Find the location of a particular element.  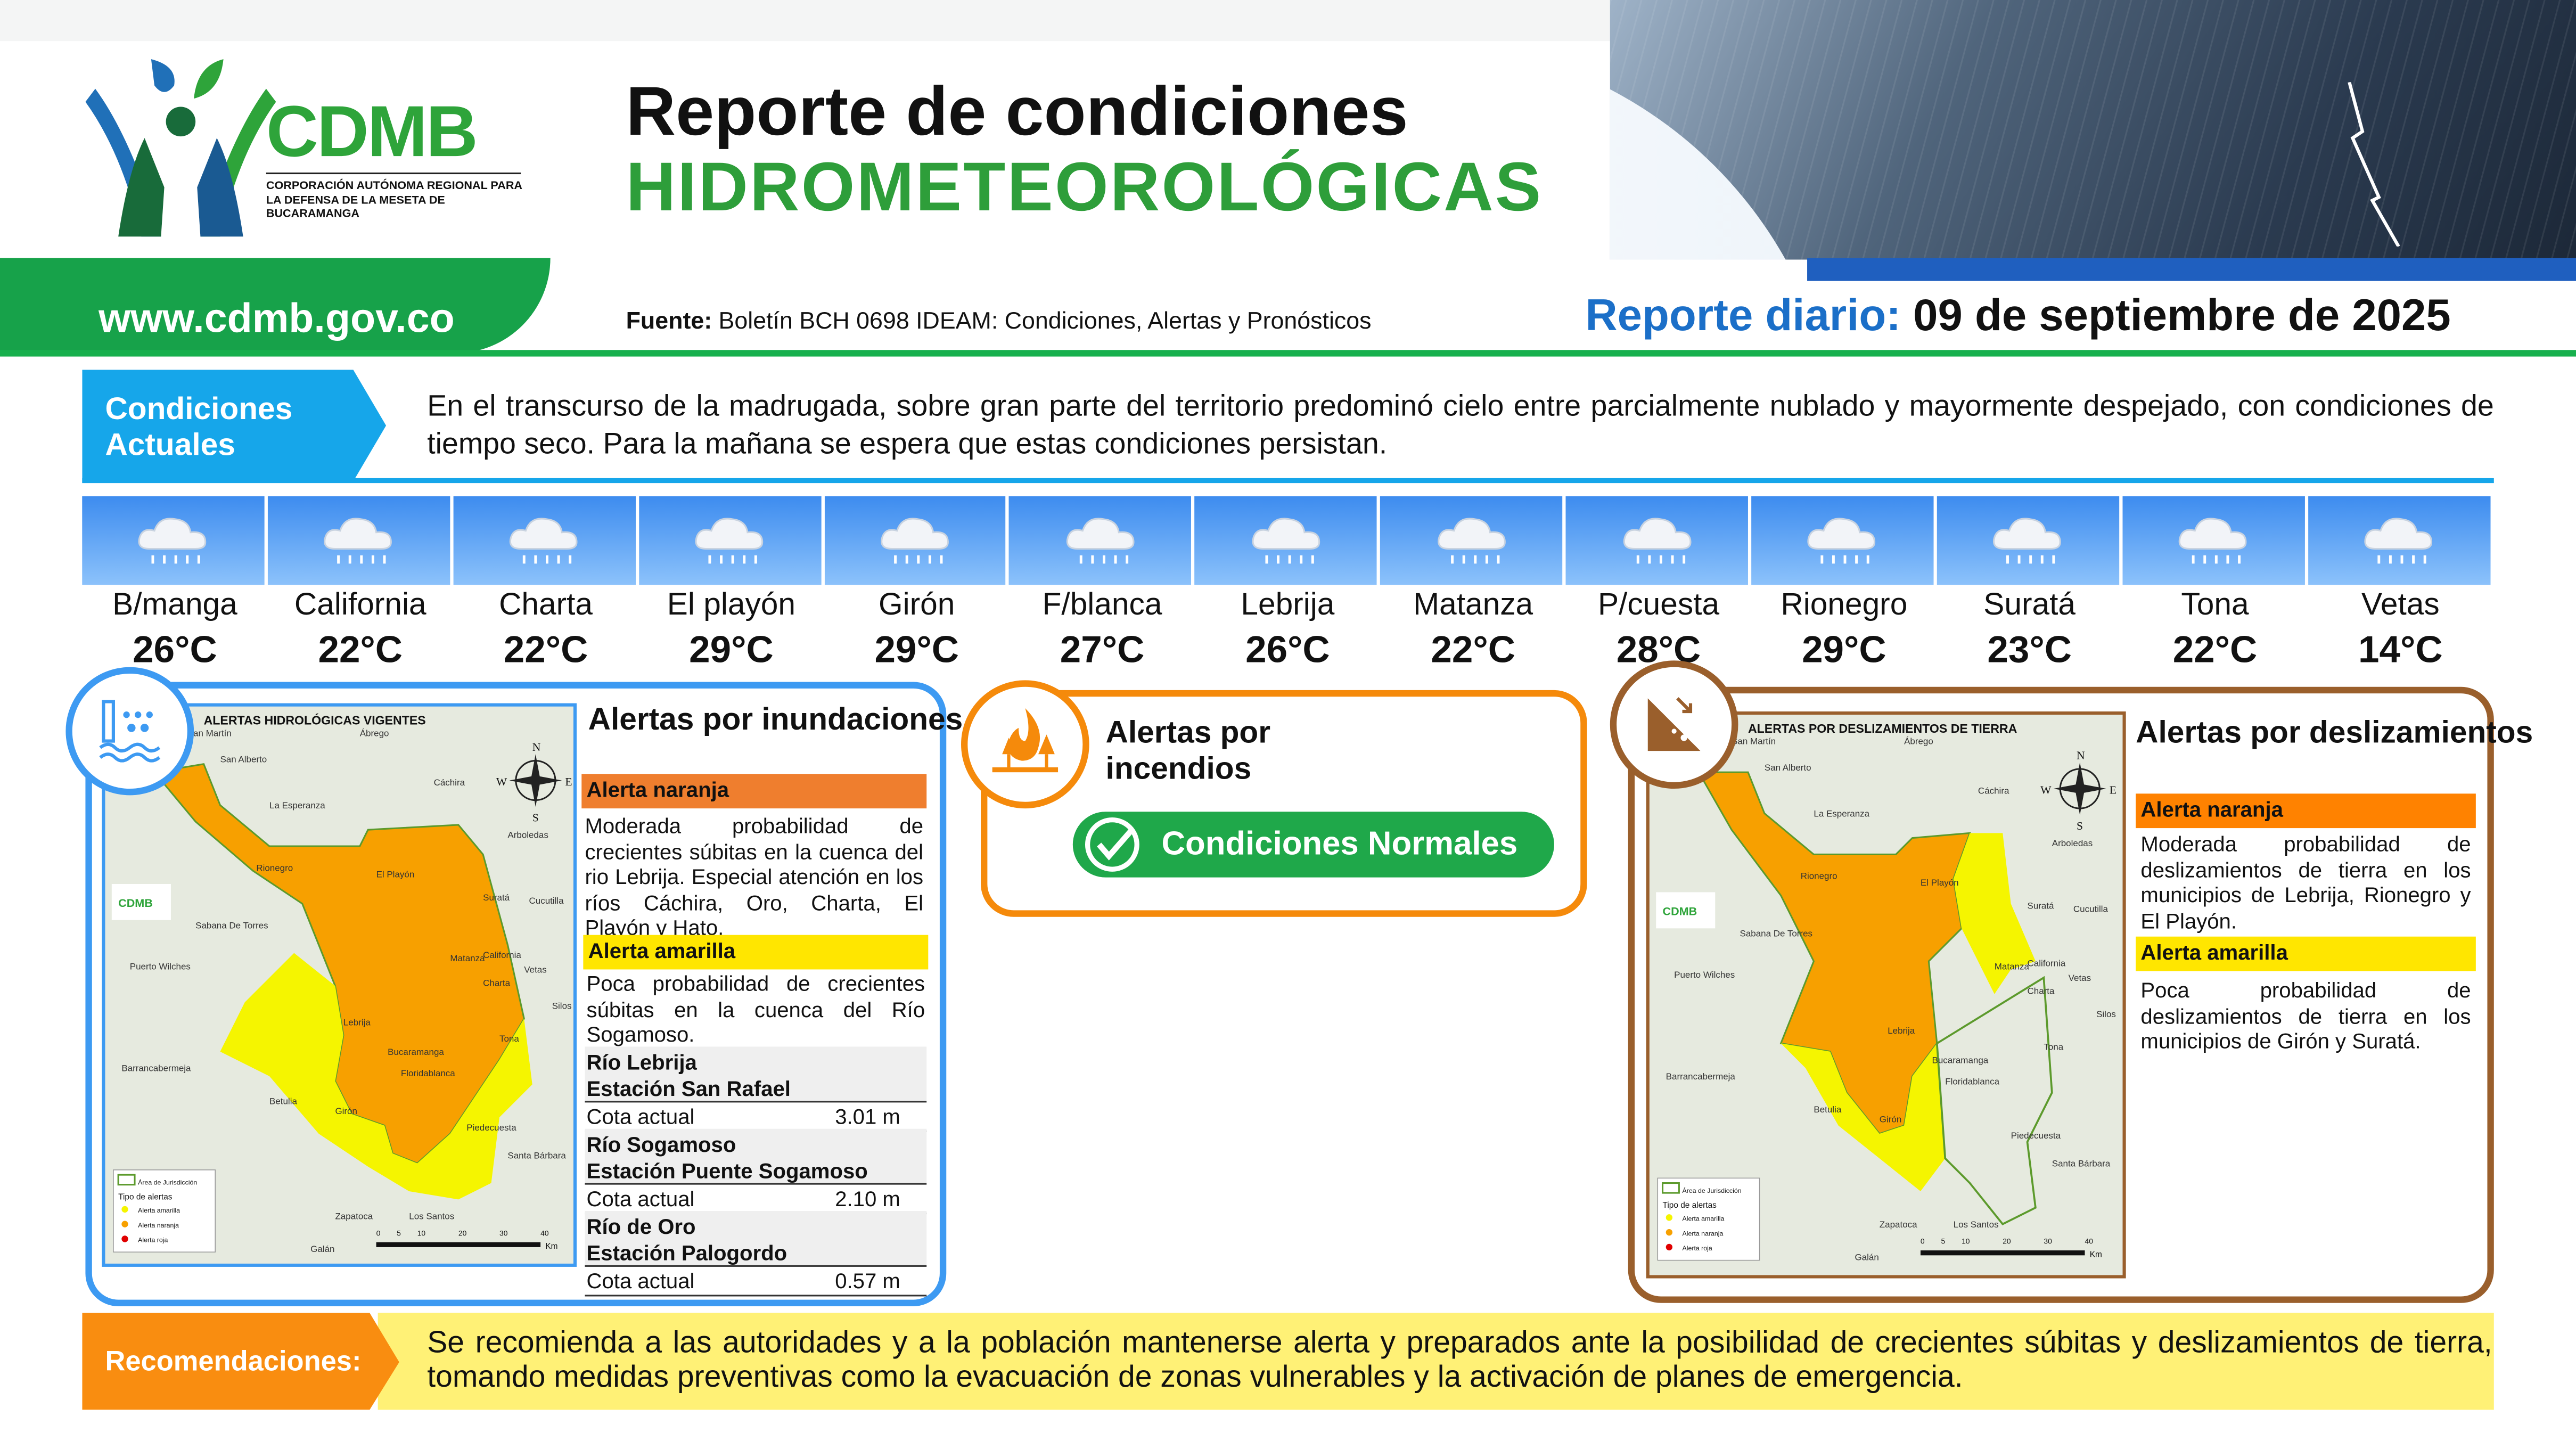

flood-water-icon is located at coordinates (130, 731).